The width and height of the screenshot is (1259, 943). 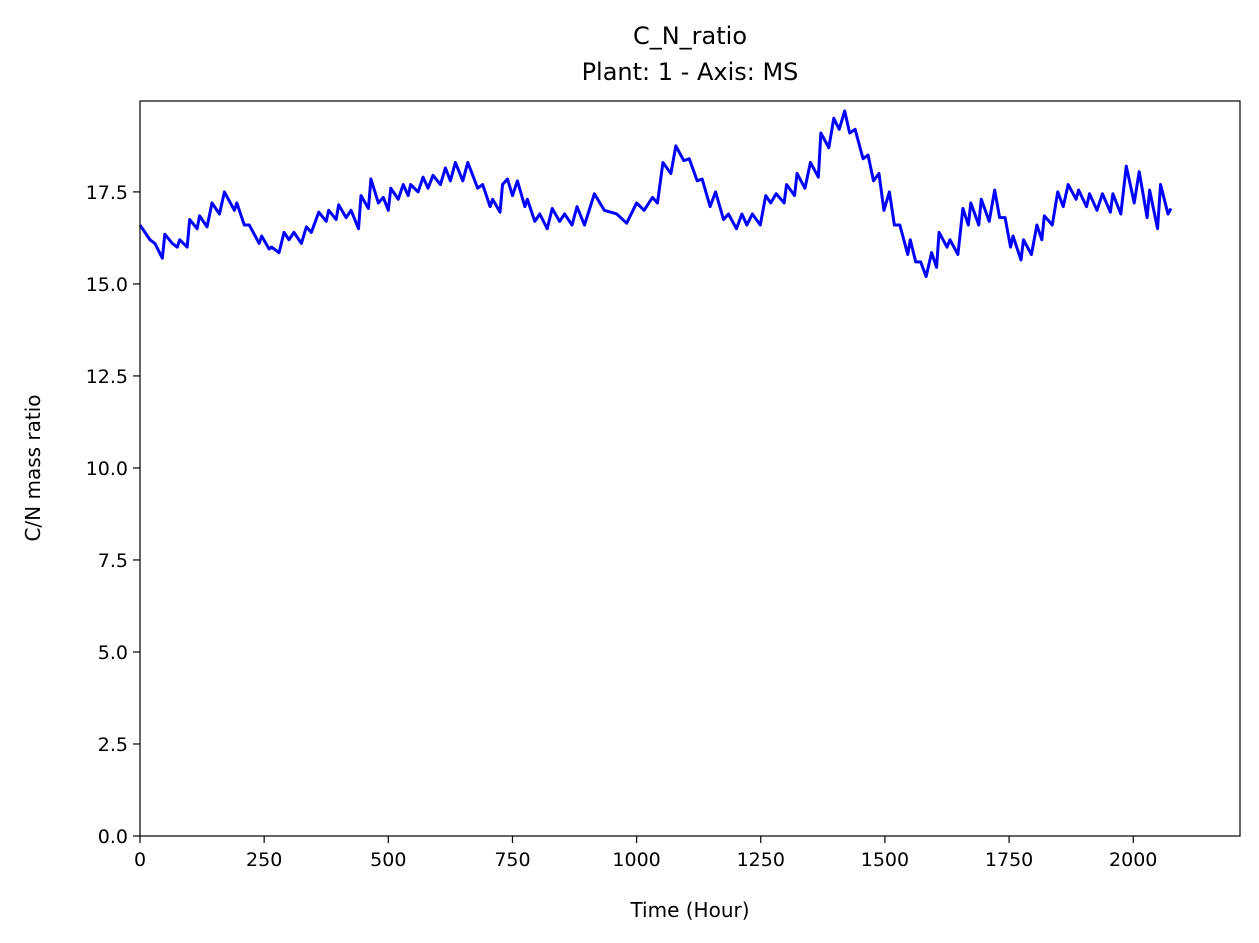 What do you see at coordinates (107, 285) in the screenshot?
I see `y-tick-label: 15.0` at bounding box center [107, 285].